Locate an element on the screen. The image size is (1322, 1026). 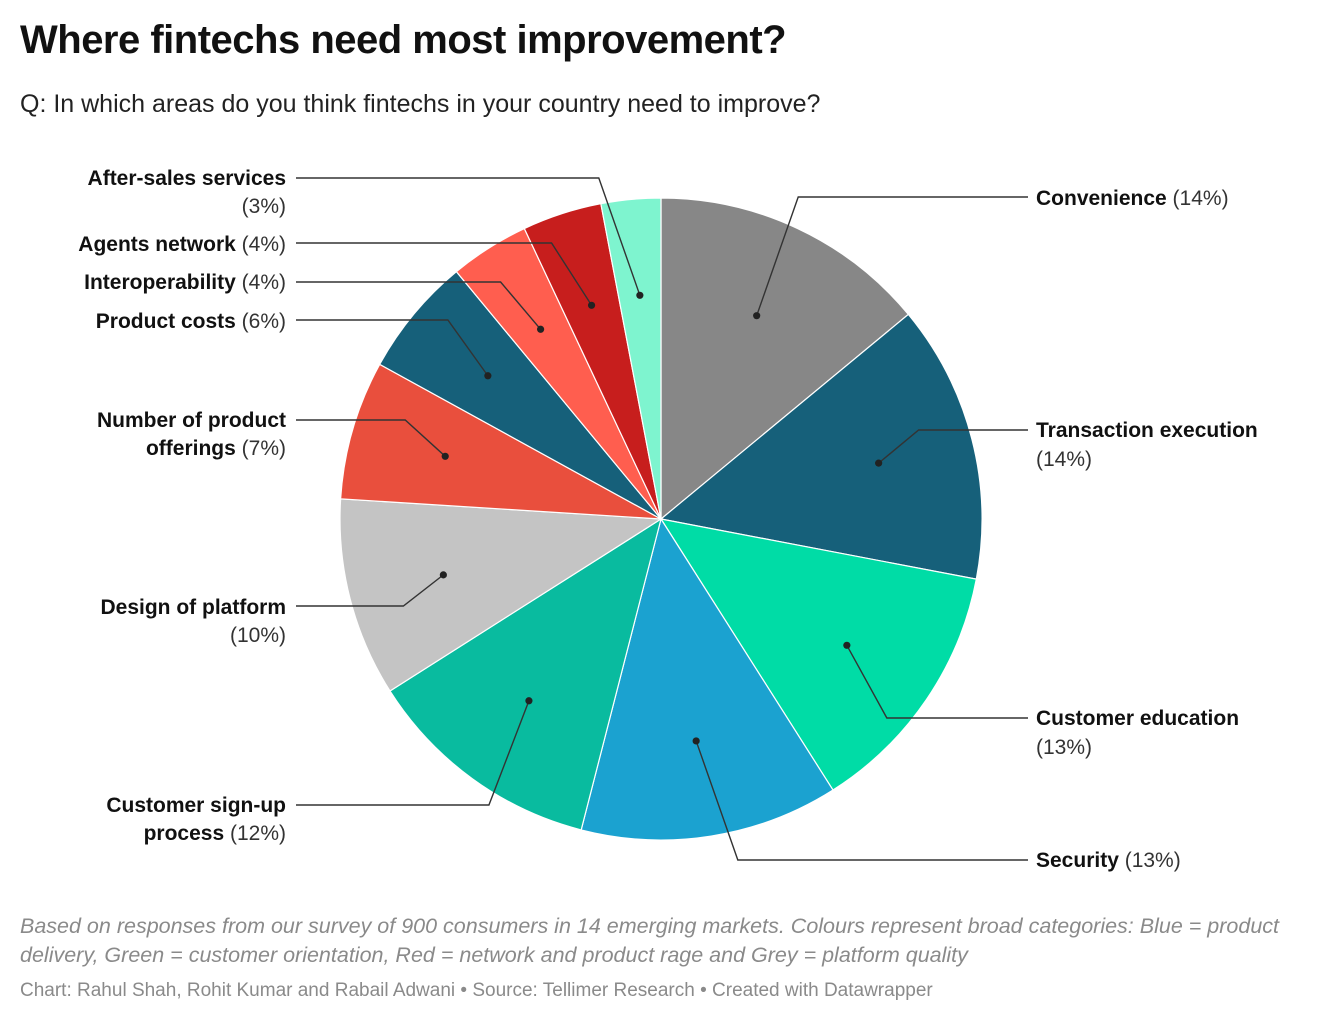
slice-label-customer-education-line2: (13%) is located at coordinates (1064, 747).